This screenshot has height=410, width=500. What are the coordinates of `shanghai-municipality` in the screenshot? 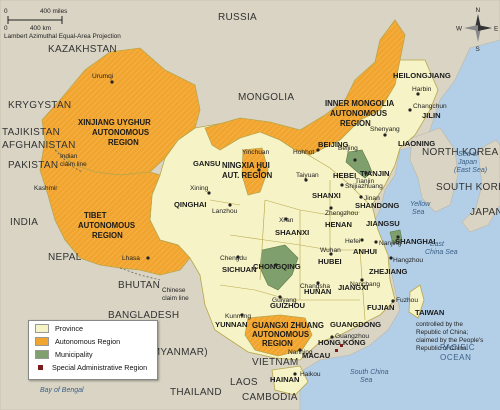 It's located at (396, 237).